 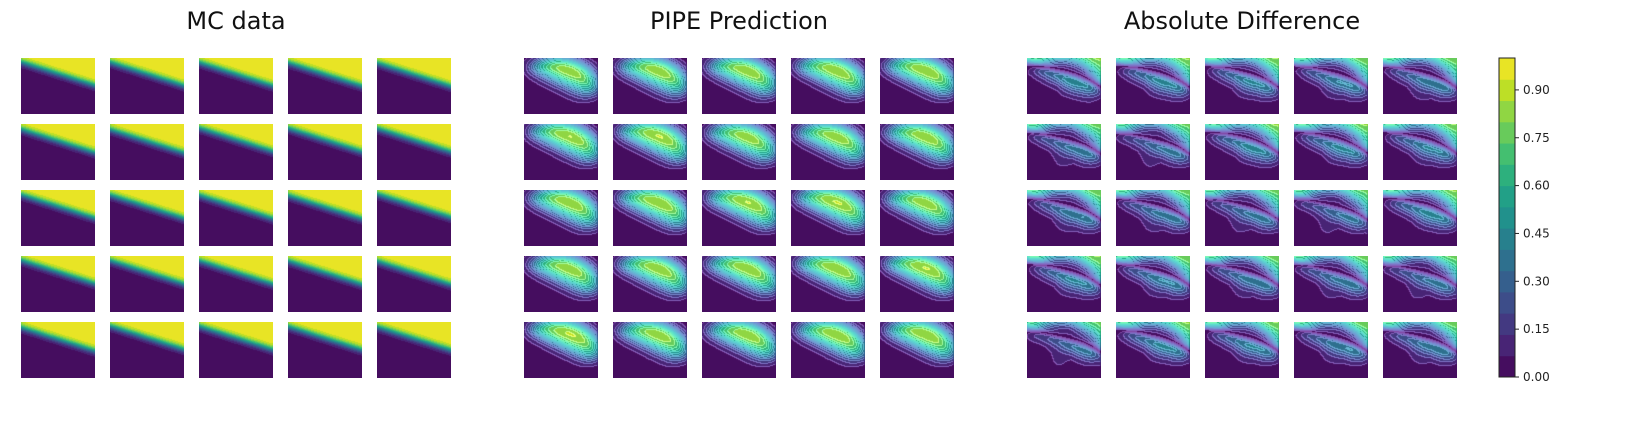 What do you see at coordinates (1536, 377) in the screenshot?
I see `colorbar-tick-label: 0.00` at bounding box center [1536, 377].